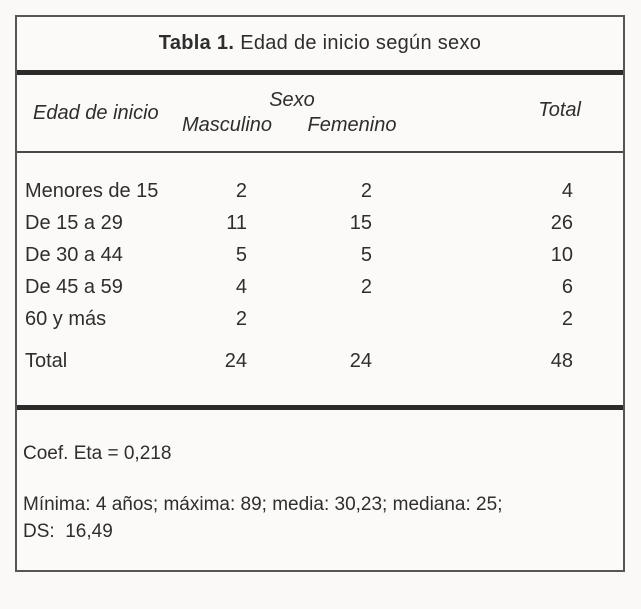  Describe the element at coordinates (241, 287) in the screenshot. I see `cell-masculino: 4` at that location.